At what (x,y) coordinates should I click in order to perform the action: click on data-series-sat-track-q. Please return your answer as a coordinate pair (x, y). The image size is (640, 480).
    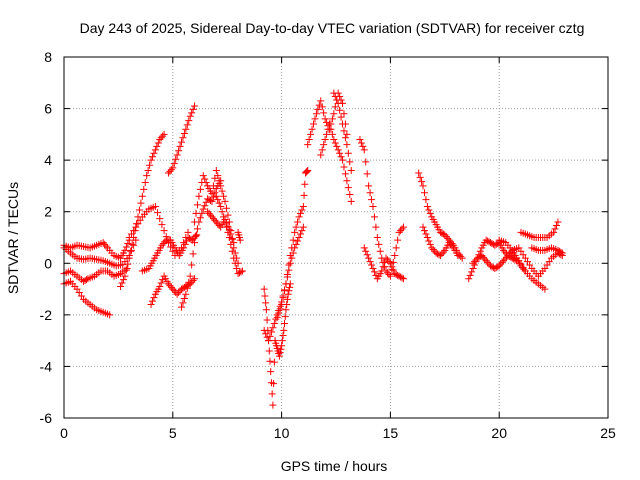
    Looking at the image, I should click on (292, 243).